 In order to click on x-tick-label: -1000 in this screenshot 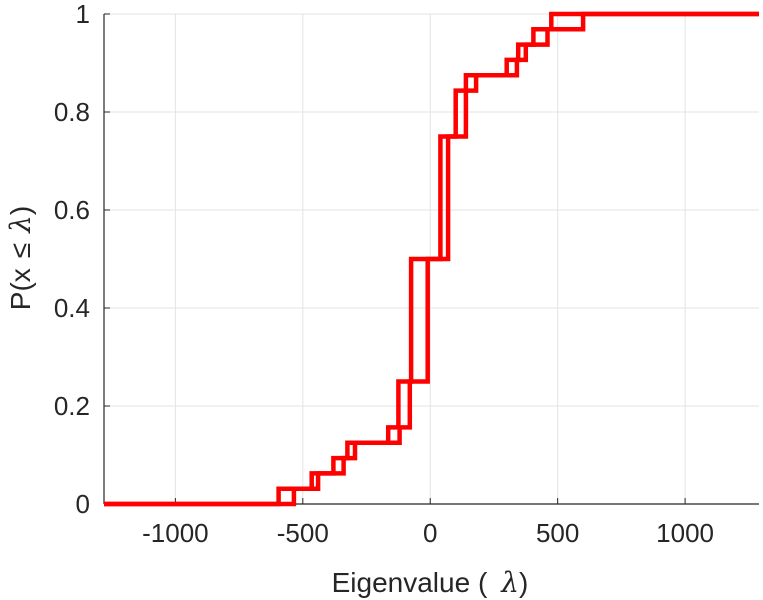, I will do `click(175, 533)`.